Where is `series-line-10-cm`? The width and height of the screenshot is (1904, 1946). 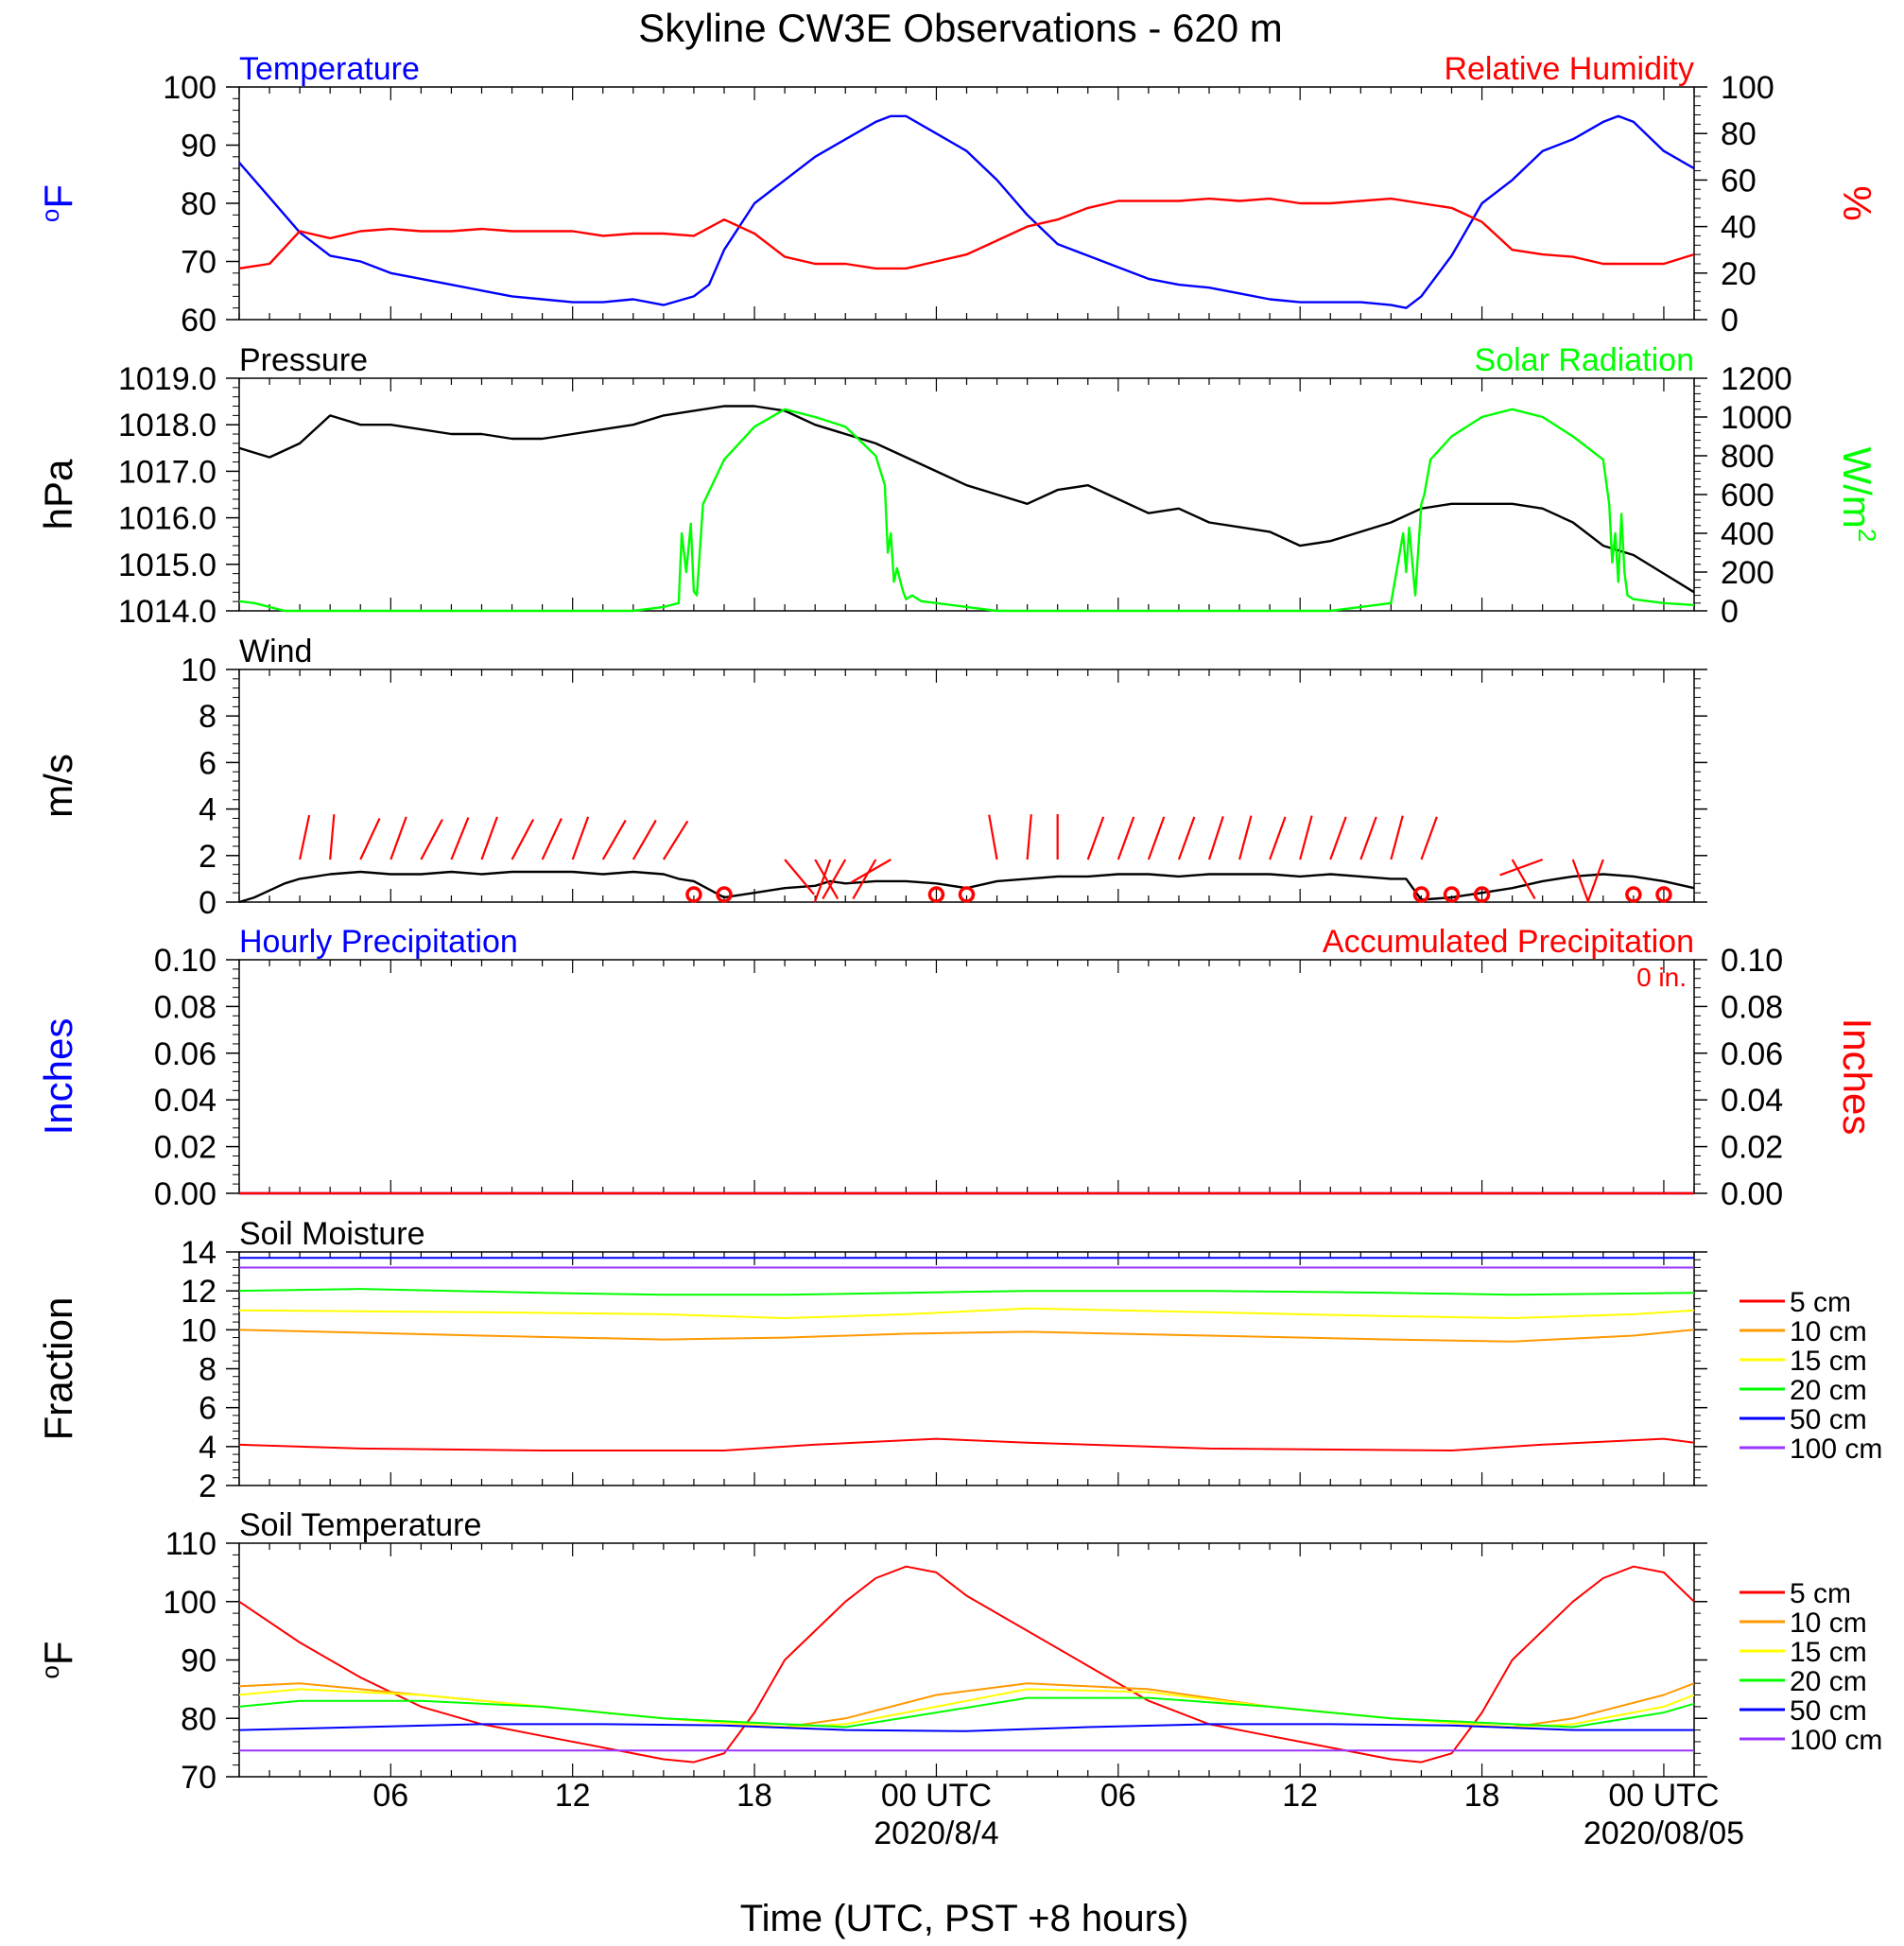
series-line-10-cm is located at coordinates (966, 1336).